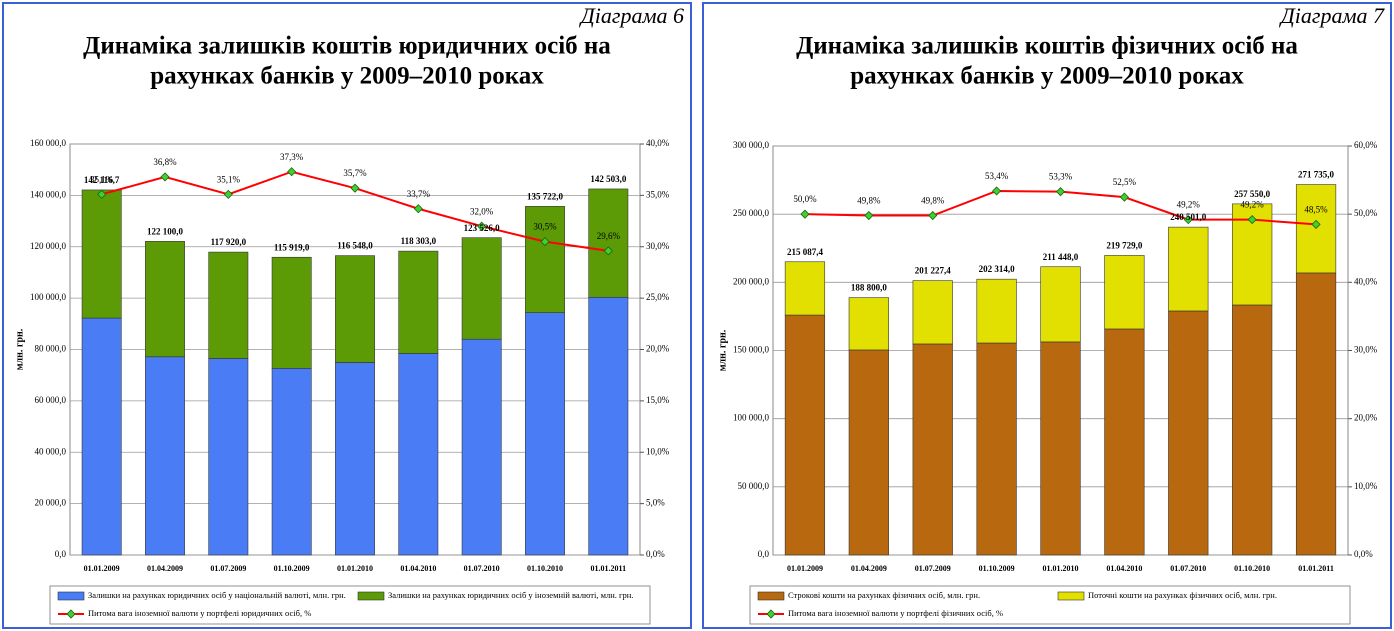 This screenshot has height=631, width=1394. What do you see at coordinates (229, 242) in the screenshot?
I see `total-label: 117 920,0` at bounding box center [229, 242].